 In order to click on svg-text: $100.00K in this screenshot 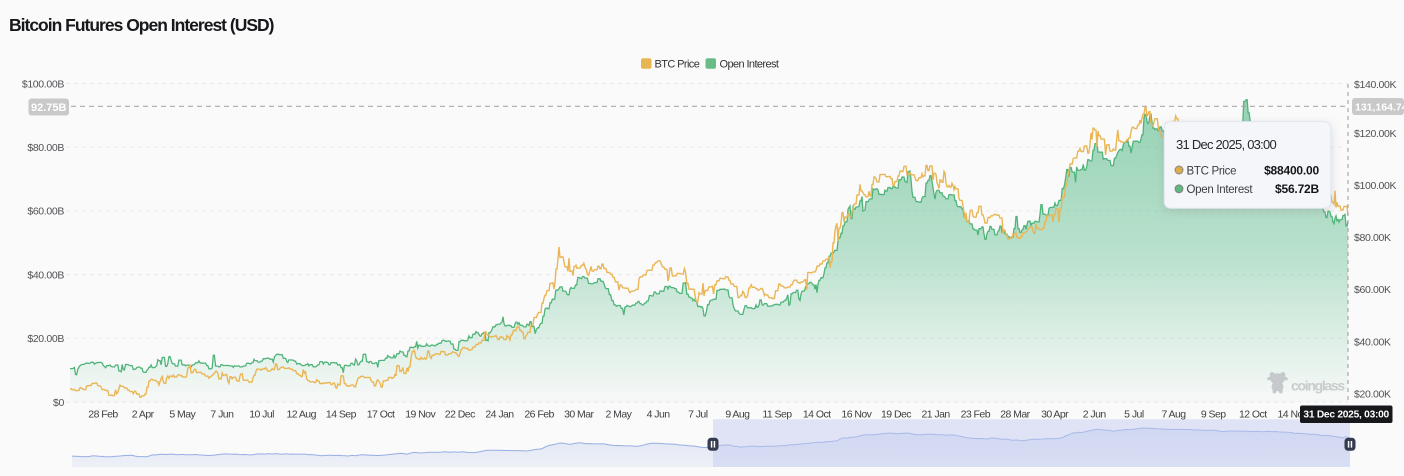, I will do `click(1375, 186)`.